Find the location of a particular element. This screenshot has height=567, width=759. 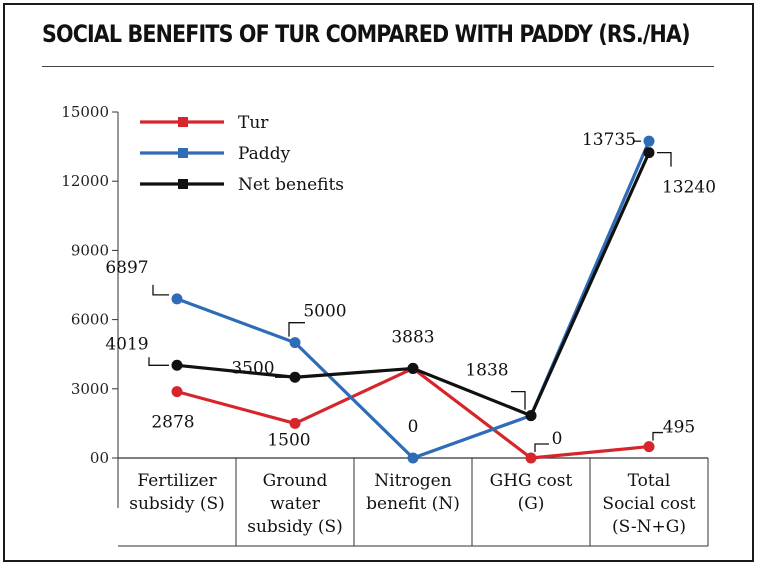

category-label: Total is located at coordinates (649, 481).